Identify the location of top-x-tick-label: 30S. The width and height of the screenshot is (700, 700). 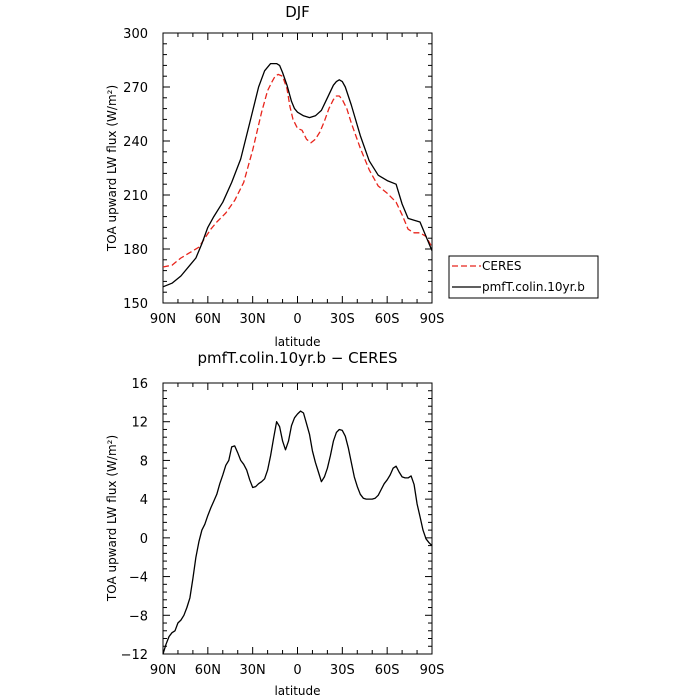
(342, 319).